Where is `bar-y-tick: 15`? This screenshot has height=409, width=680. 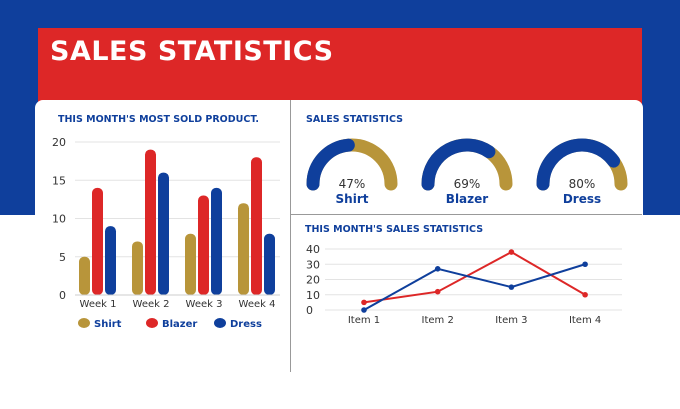
bar-y-tick: 15 is located at coordinates (59, 180).